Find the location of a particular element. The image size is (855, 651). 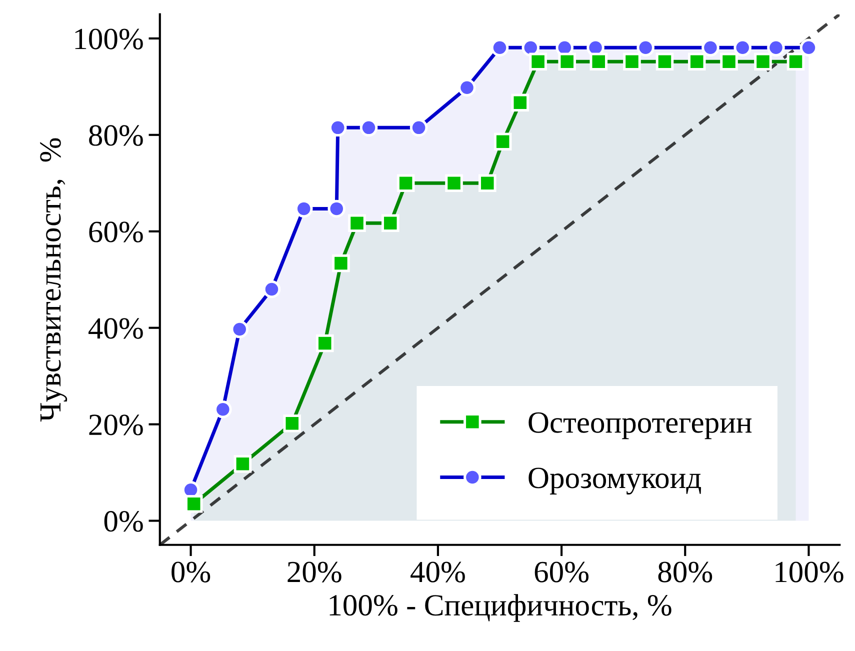

y-tick-label: 0% is located at coordinates (123, 521).